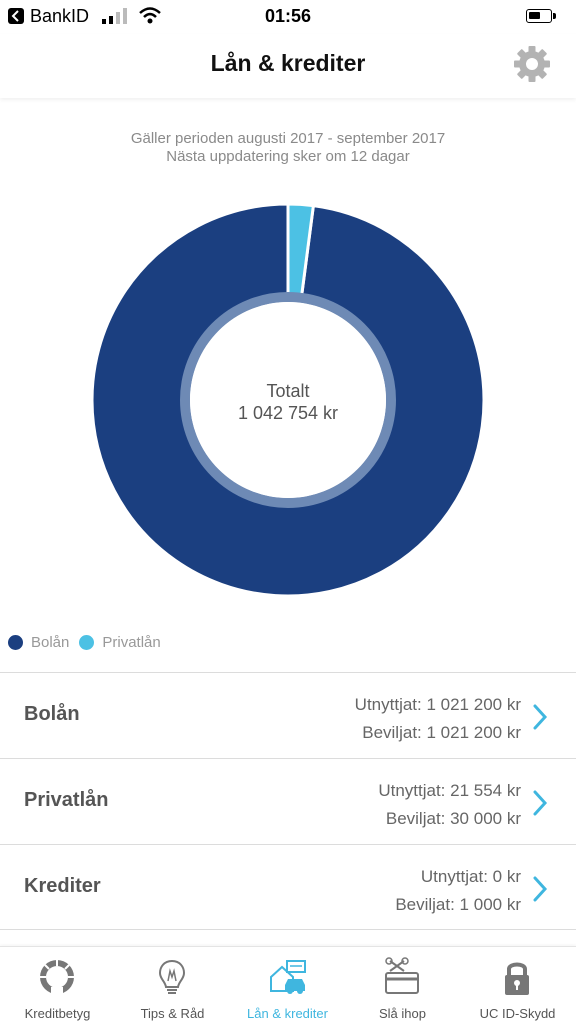  I want to click on tab-bar: Kreditbetyg Tips & Råd Lån & krediter, so click(288, 985).